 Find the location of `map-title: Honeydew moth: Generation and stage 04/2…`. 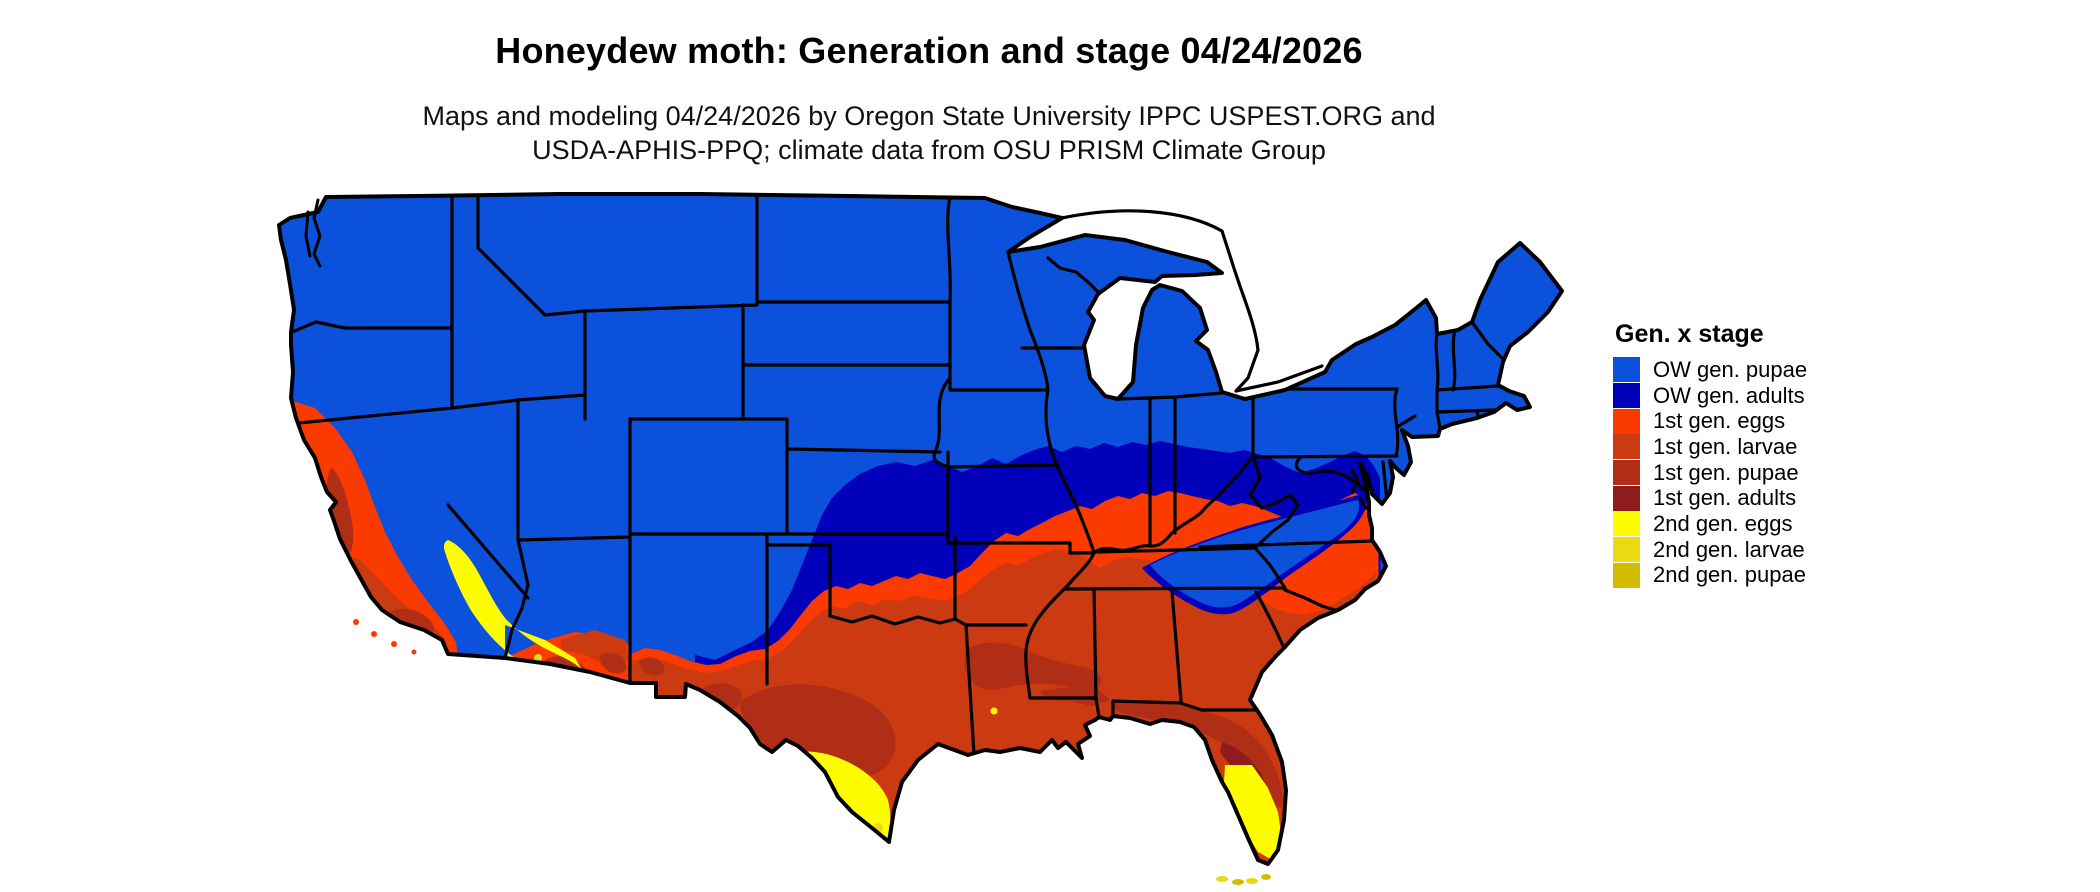

map-title: Honeydew moth: Generation and stage 04/2… is located at coordinates (929, 50).